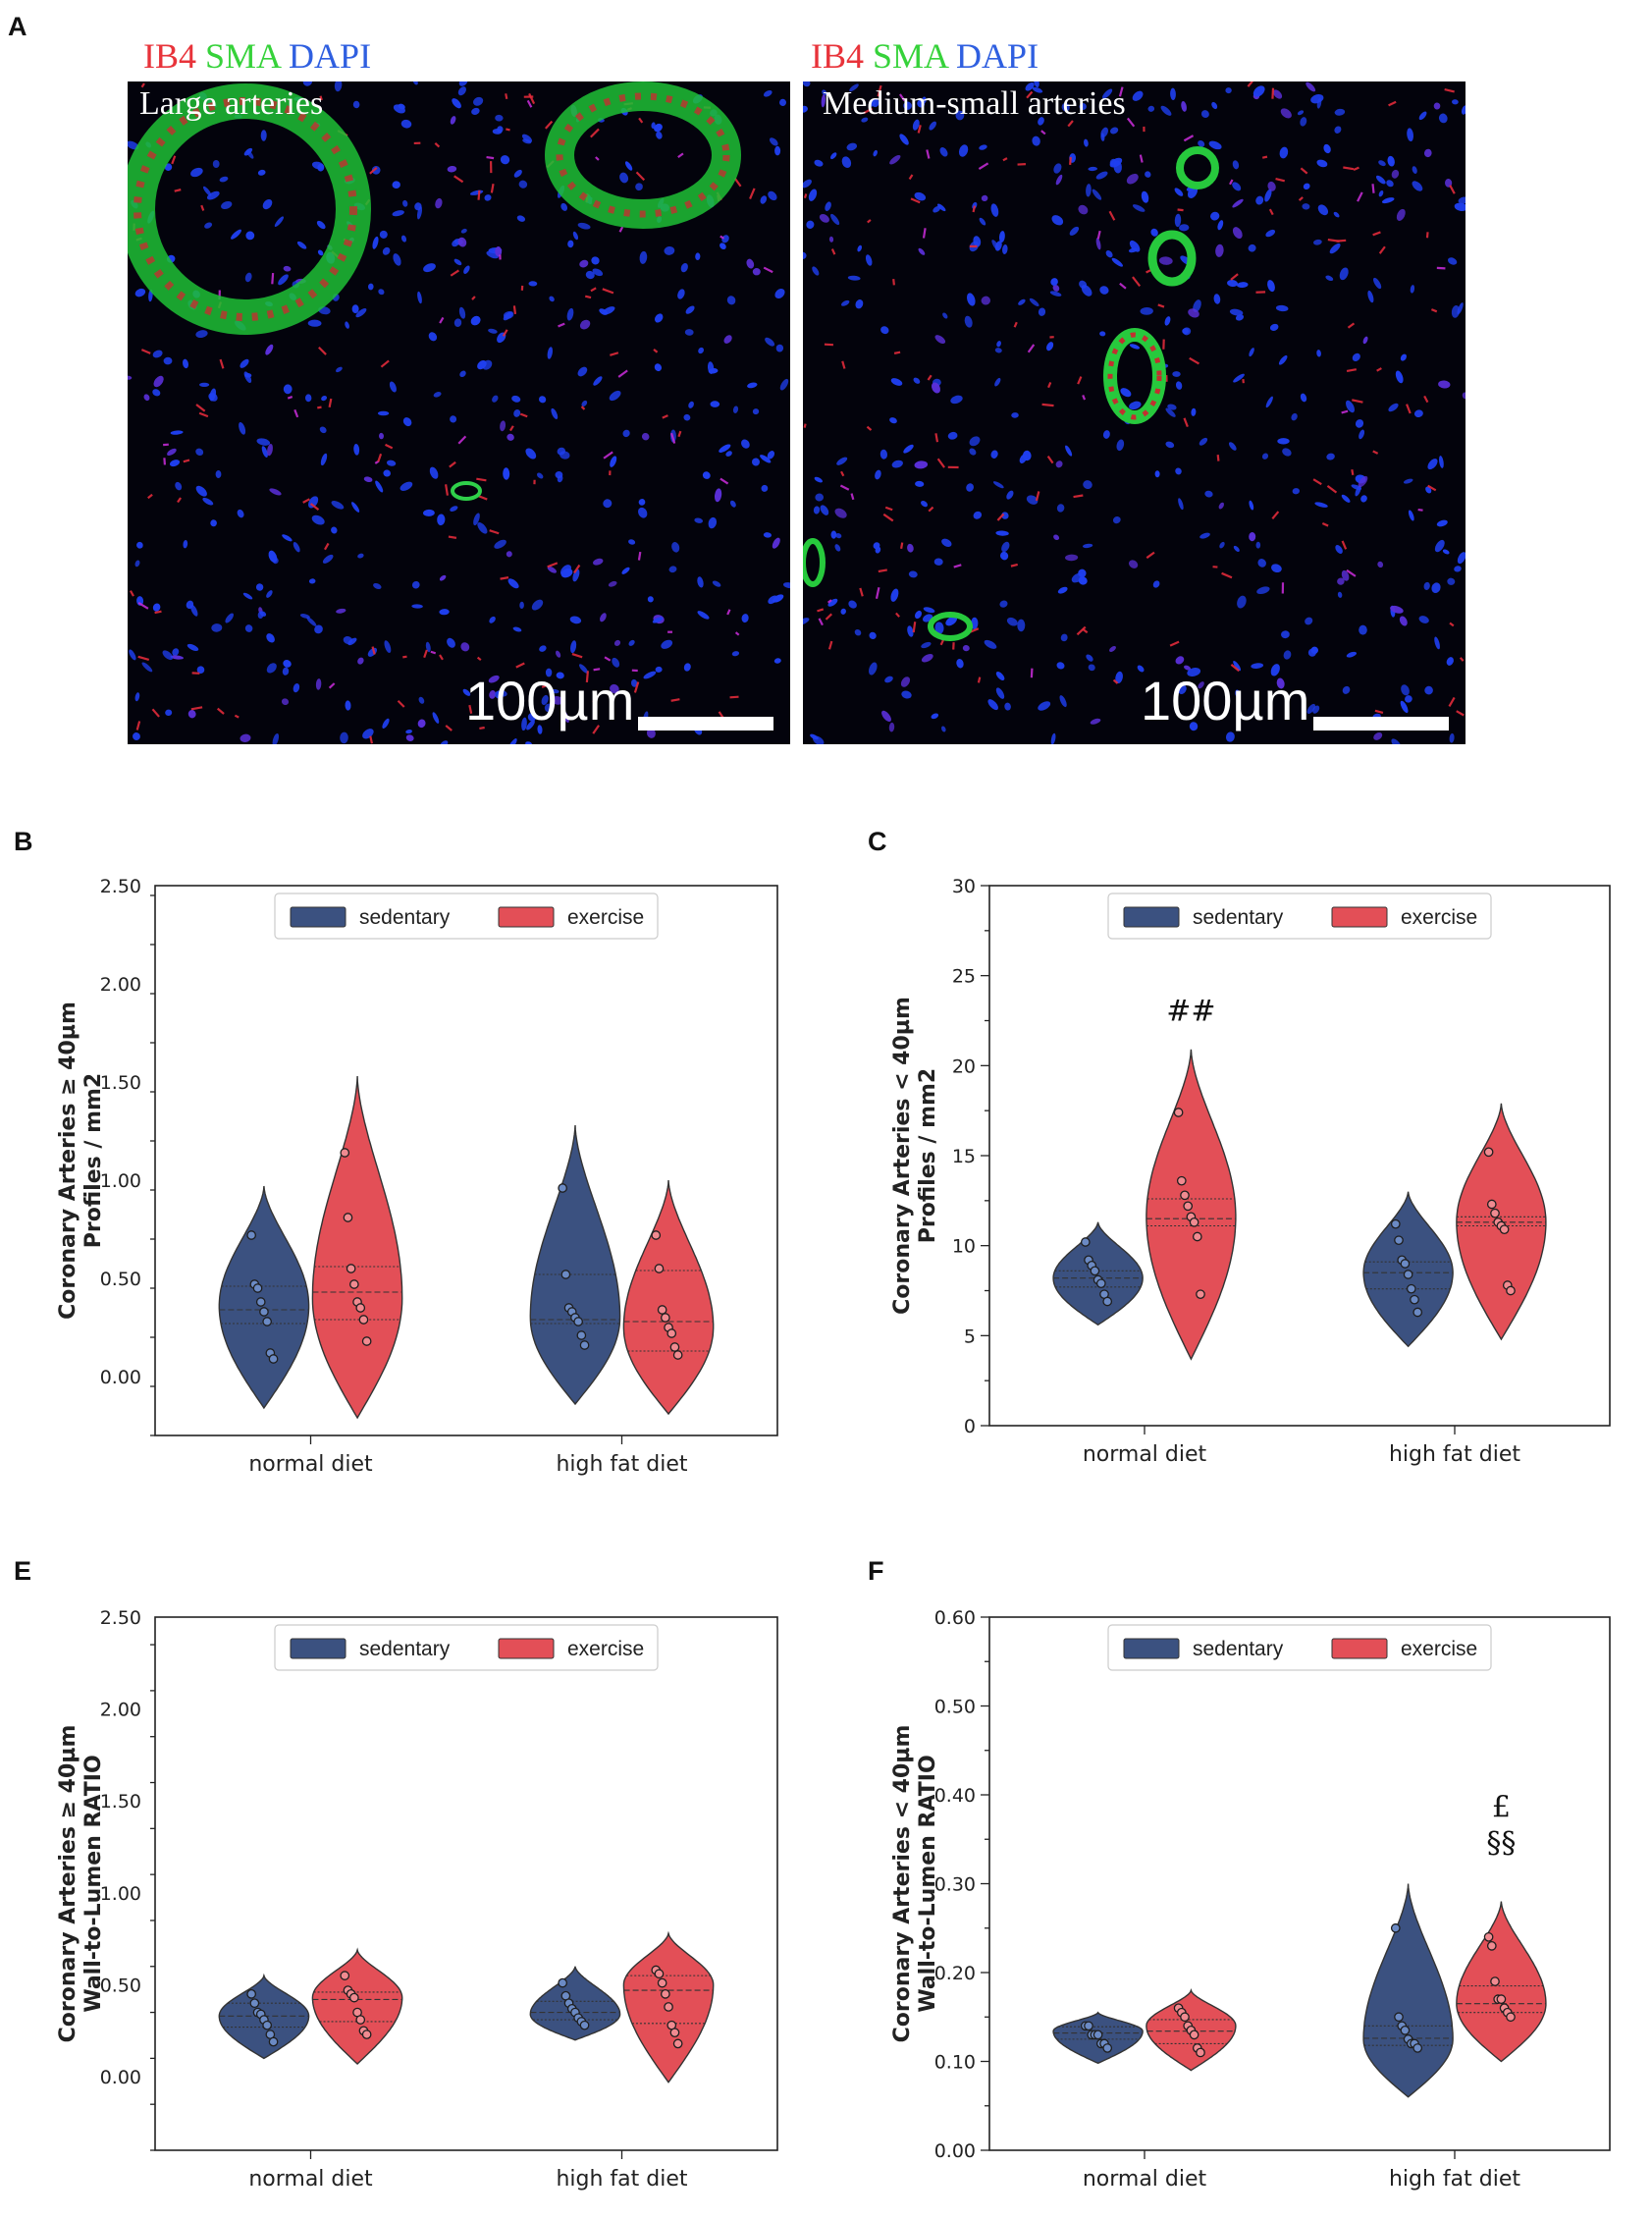  I want to click on legend-box, so click(466, 916).